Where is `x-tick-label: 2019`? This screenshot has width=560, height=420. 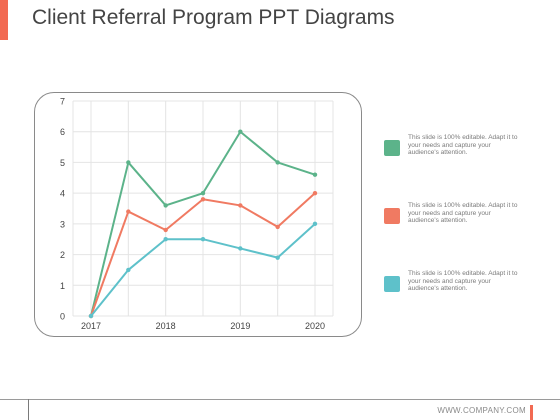 x-tick-label: 2019 is located at coordinates (240, 326).